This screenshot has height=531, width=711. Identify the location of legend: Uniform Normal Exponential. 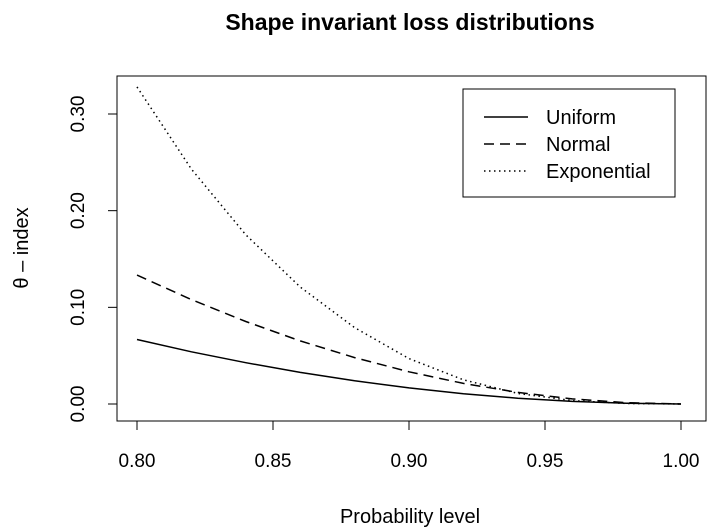
(569, 143).